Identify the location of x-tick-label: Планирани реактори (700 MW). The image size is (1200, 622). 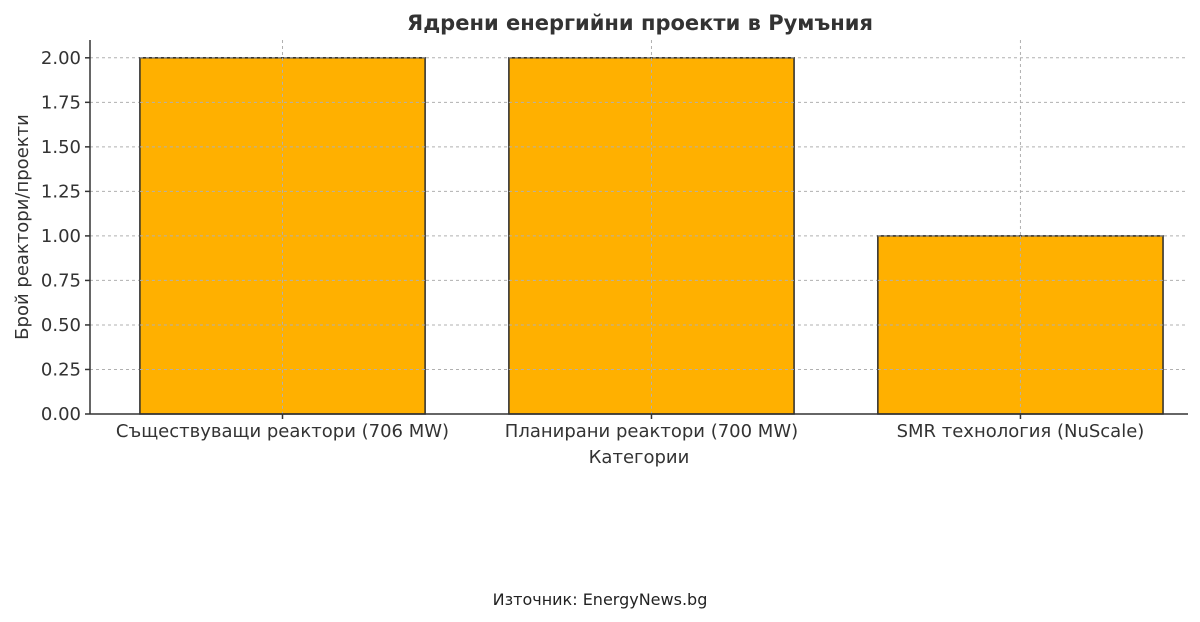
(651, 431).